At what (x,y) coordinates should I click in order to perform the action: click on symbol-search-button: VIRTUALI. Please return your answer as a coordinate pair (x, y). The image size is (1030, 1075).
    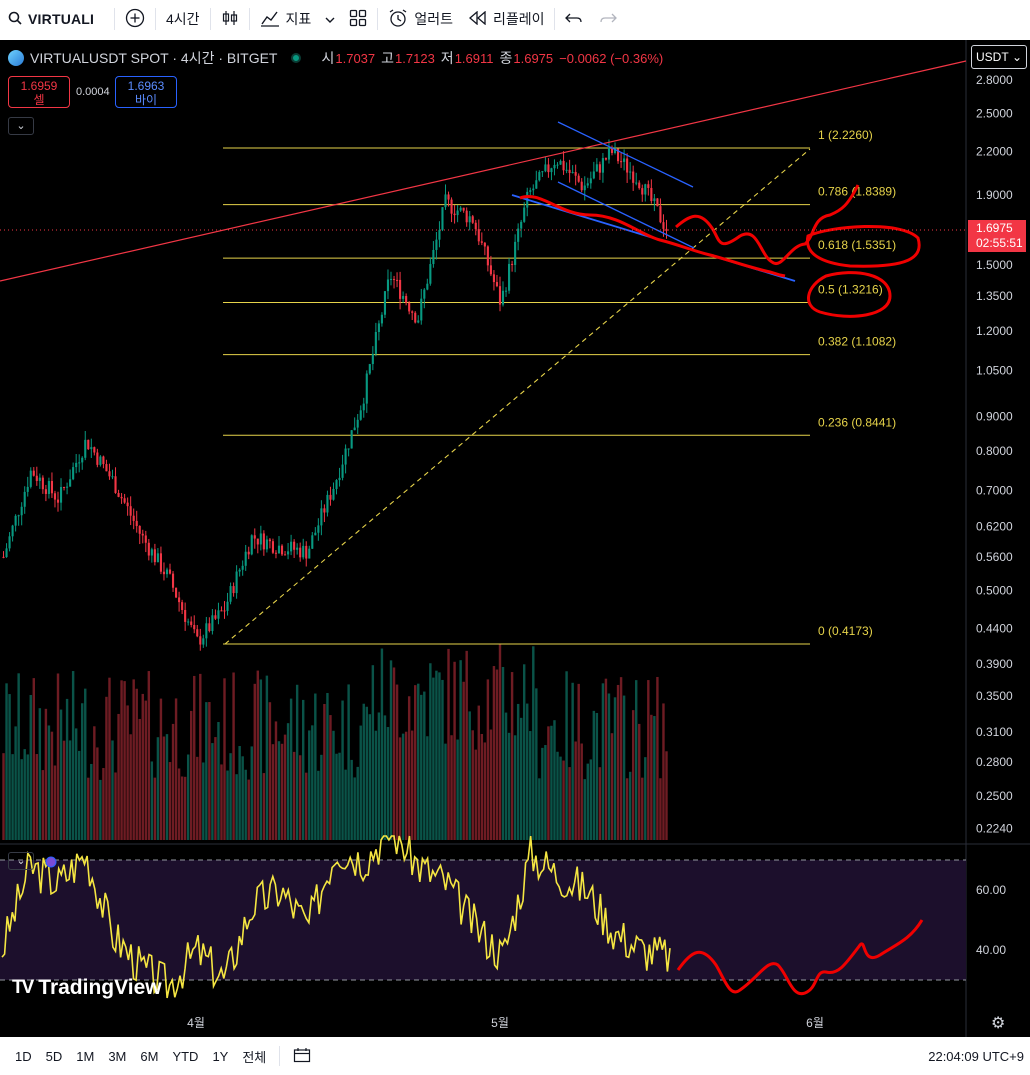
    Looking at the image, I should click on (56, 19).